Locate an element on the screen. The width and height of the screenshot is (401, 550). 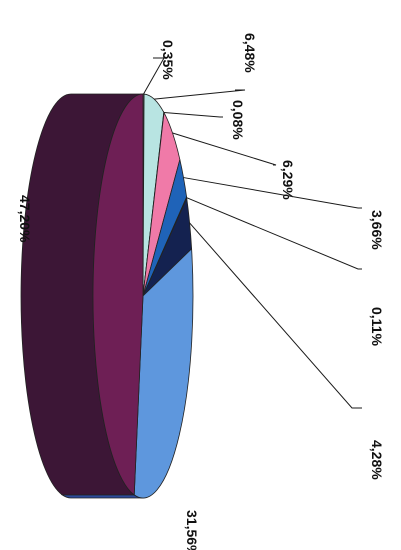
slice-label: 3,66% is located at coordinates (377, 230).